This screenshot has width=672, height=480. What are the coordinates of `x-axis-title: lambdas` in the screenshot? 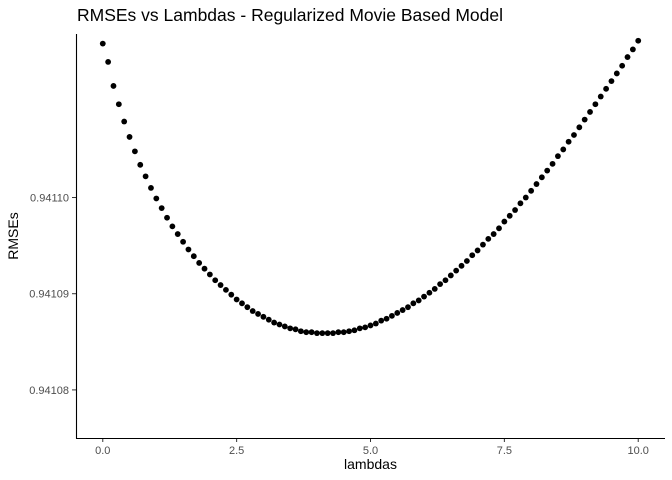 It's located at (370, 464).